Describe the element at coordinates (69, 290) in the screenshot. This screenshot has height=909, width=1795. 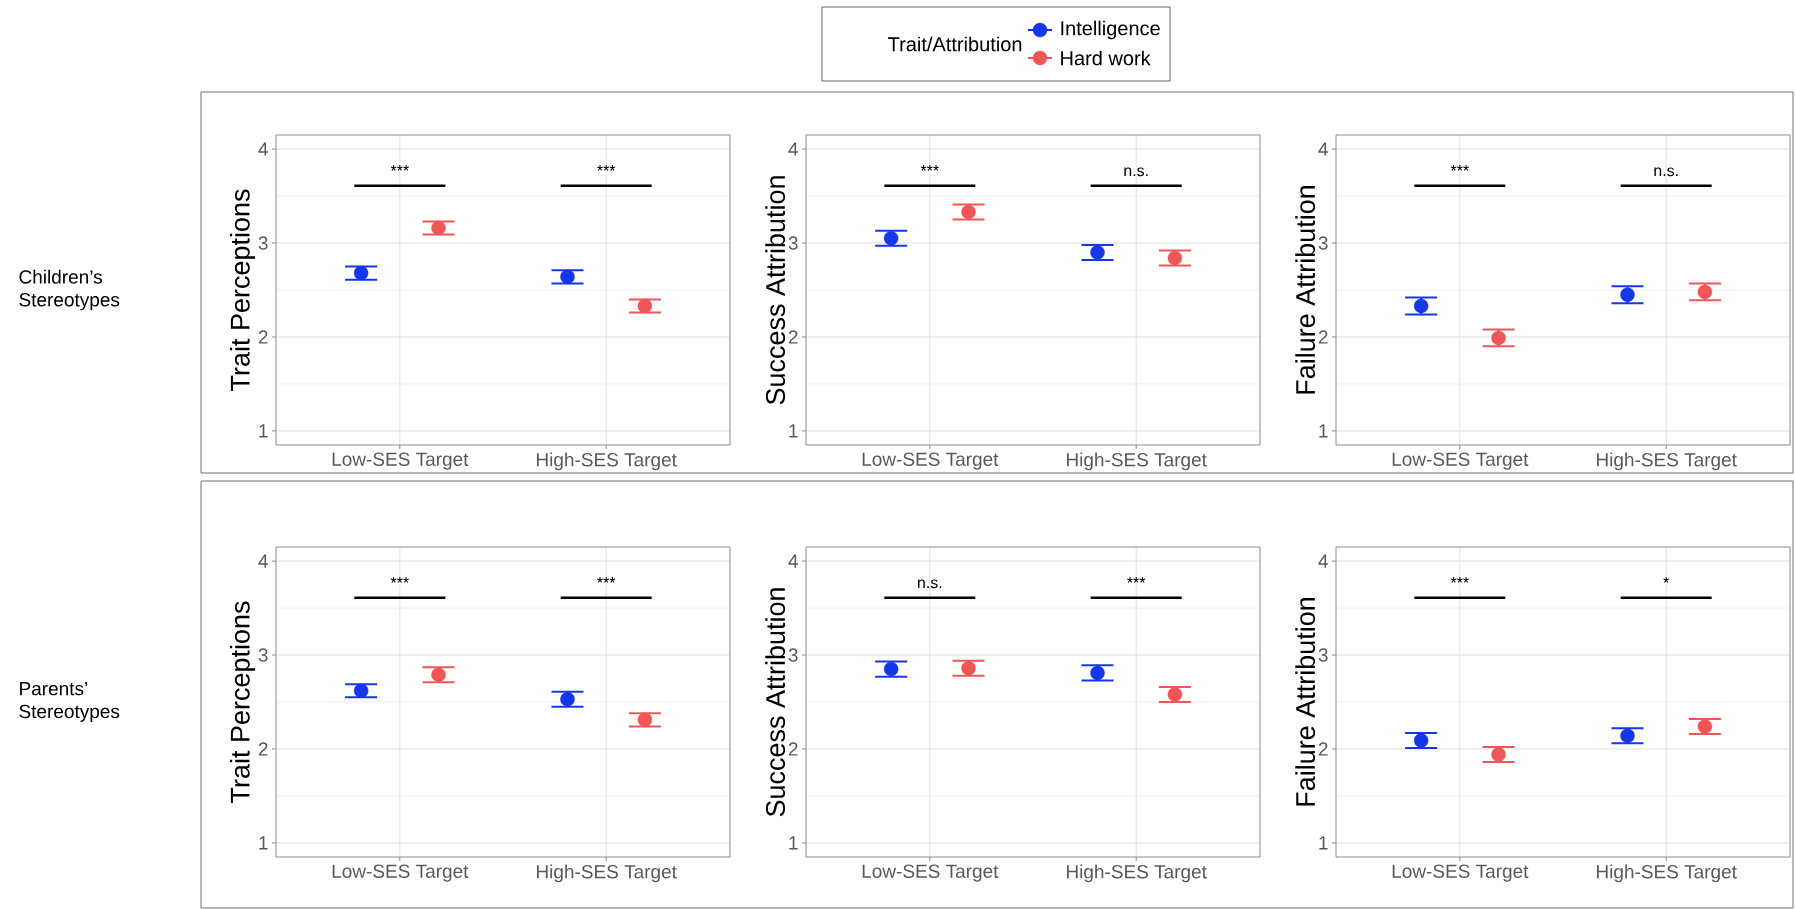
I see `text: Children’s Stereotypes` at that location.